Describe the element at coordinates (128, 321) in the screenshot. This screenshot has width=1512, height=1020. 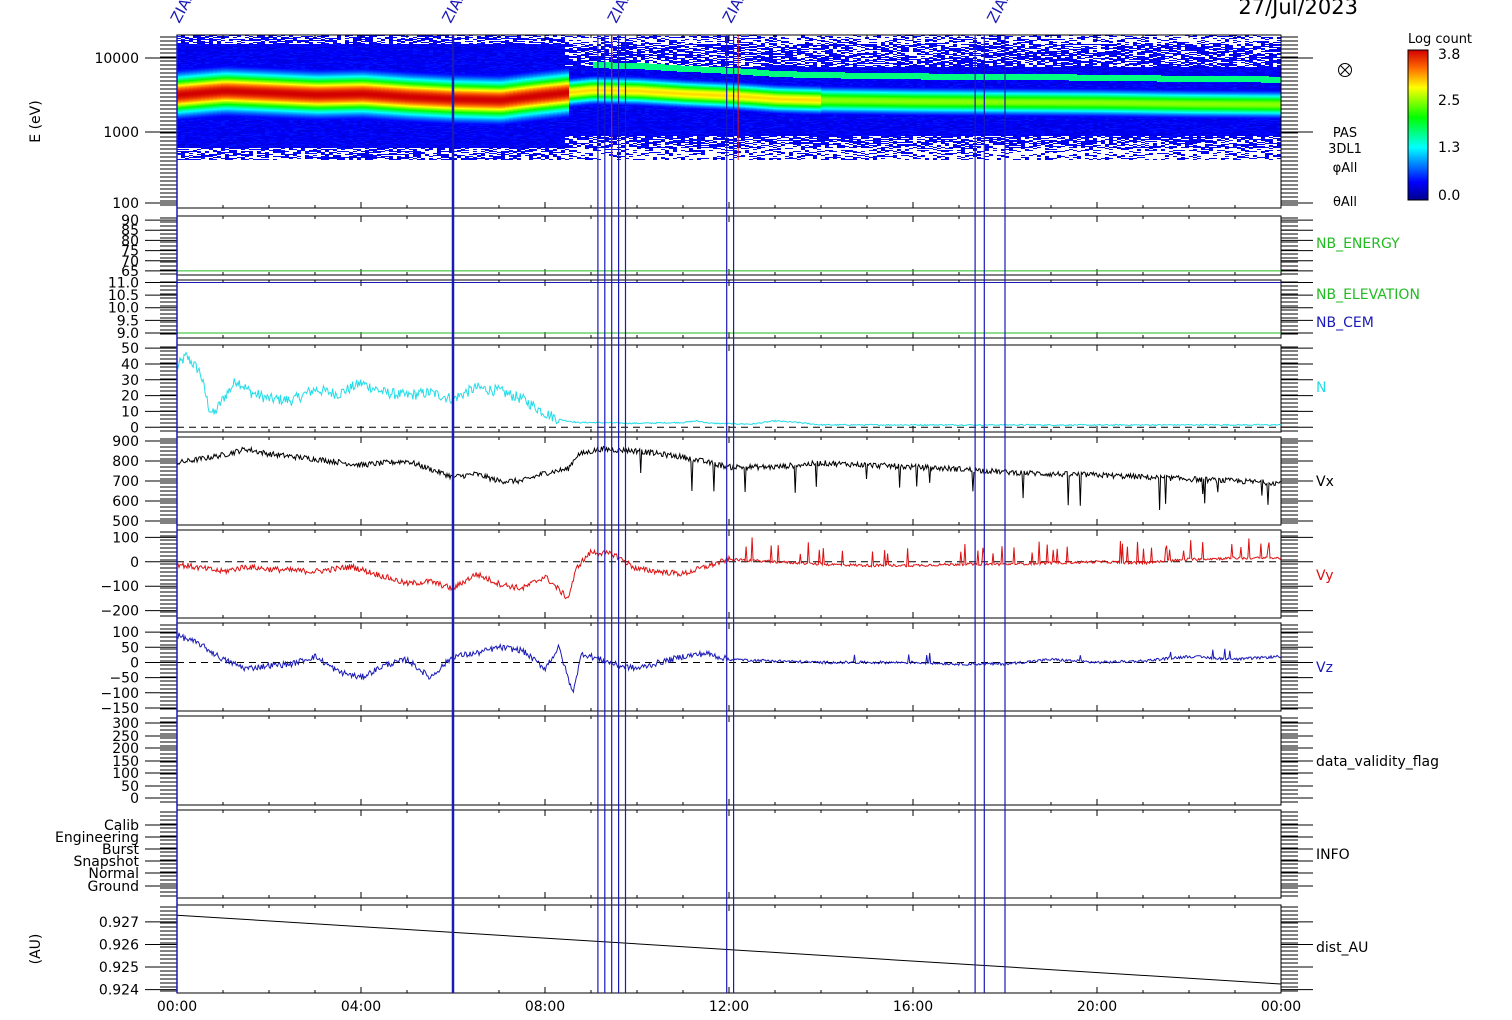
I see `y-tick-label: 9.5` at that location.